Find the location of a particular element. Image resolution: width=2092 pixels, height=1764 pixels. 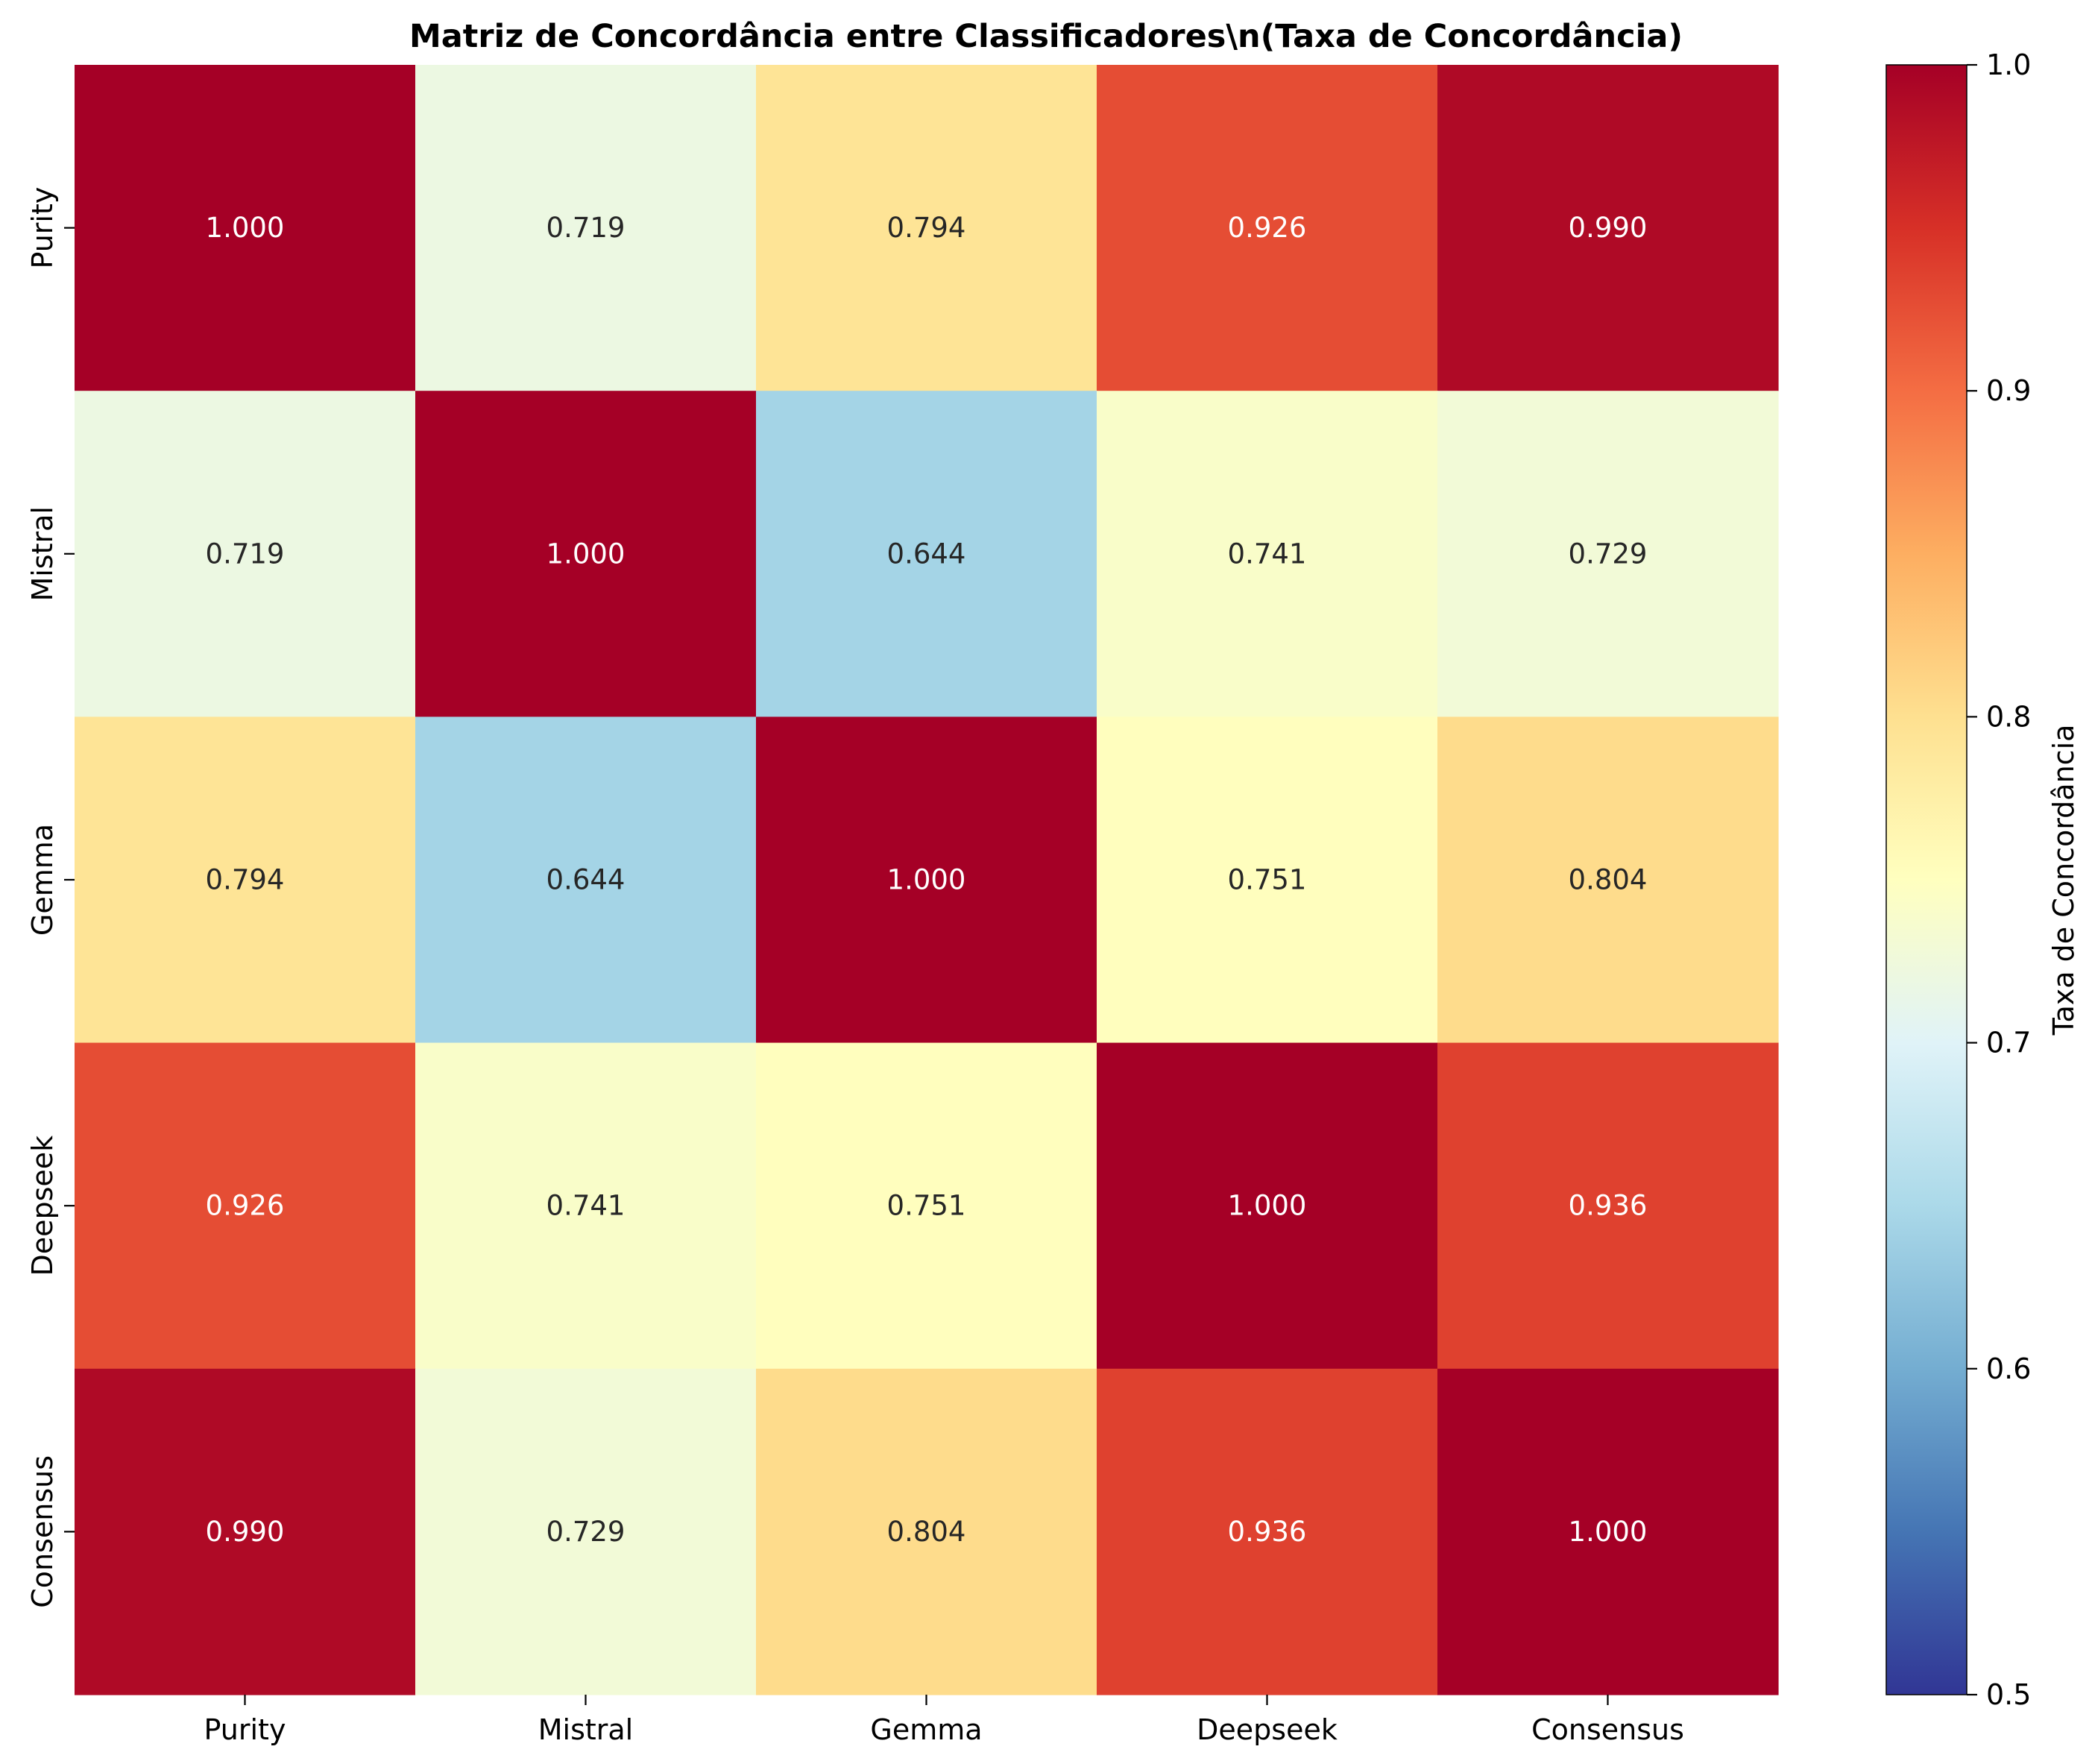

heatmap-cell-consensus-deepseek is located at coordinates (1268, 1531).